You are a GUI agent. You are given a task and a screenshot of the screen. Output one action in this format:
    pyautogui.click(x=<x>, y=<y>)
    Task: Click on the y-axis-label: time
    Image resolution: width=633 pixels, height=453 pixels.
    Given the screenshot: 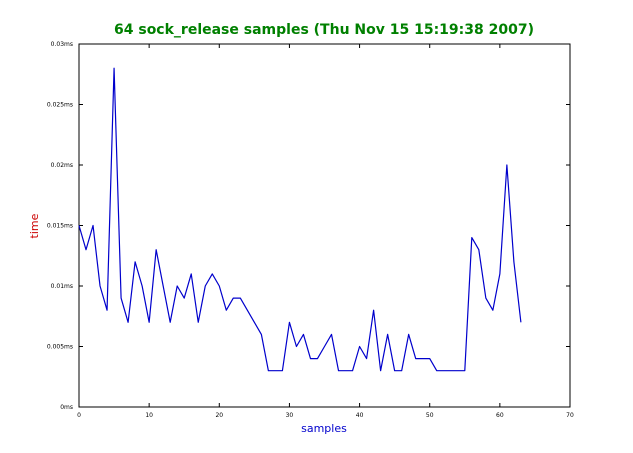 What is the action you would take?
    pyautogui.click(x=34, y=225)
    